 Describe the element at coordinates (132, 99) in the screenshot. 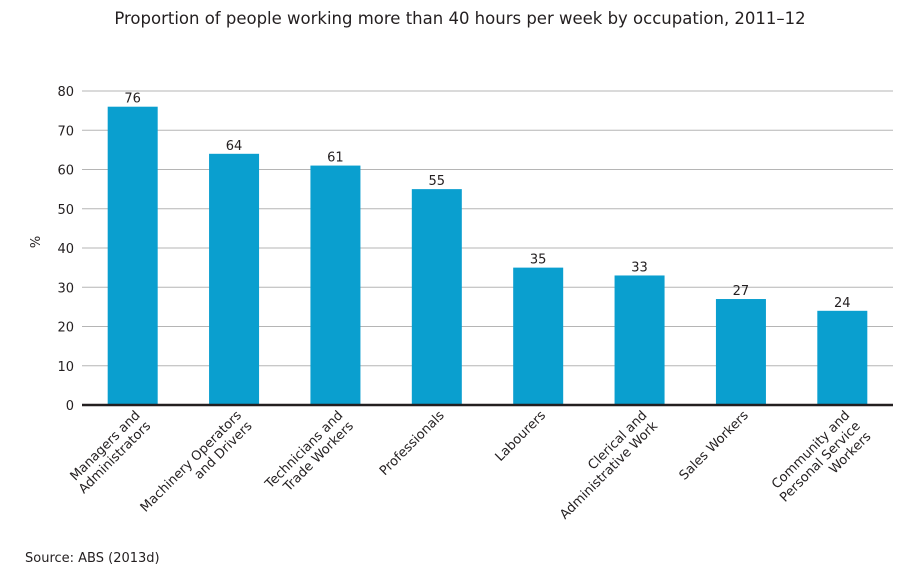

I see `data-label: 76` at that location.